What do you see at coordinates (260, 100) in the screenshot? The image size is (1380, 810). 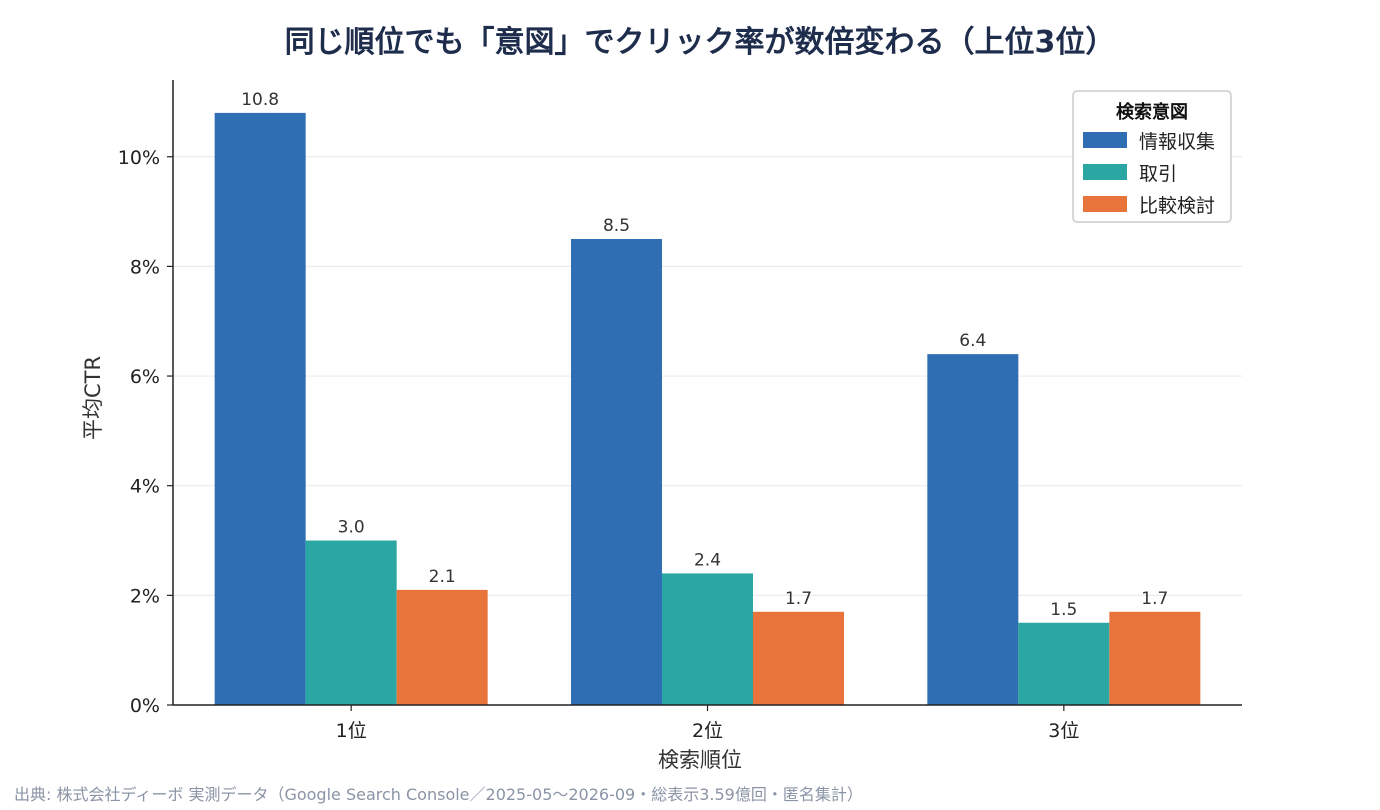 I see `bar-value-label: 10.8` at bounding box center [260, 100].